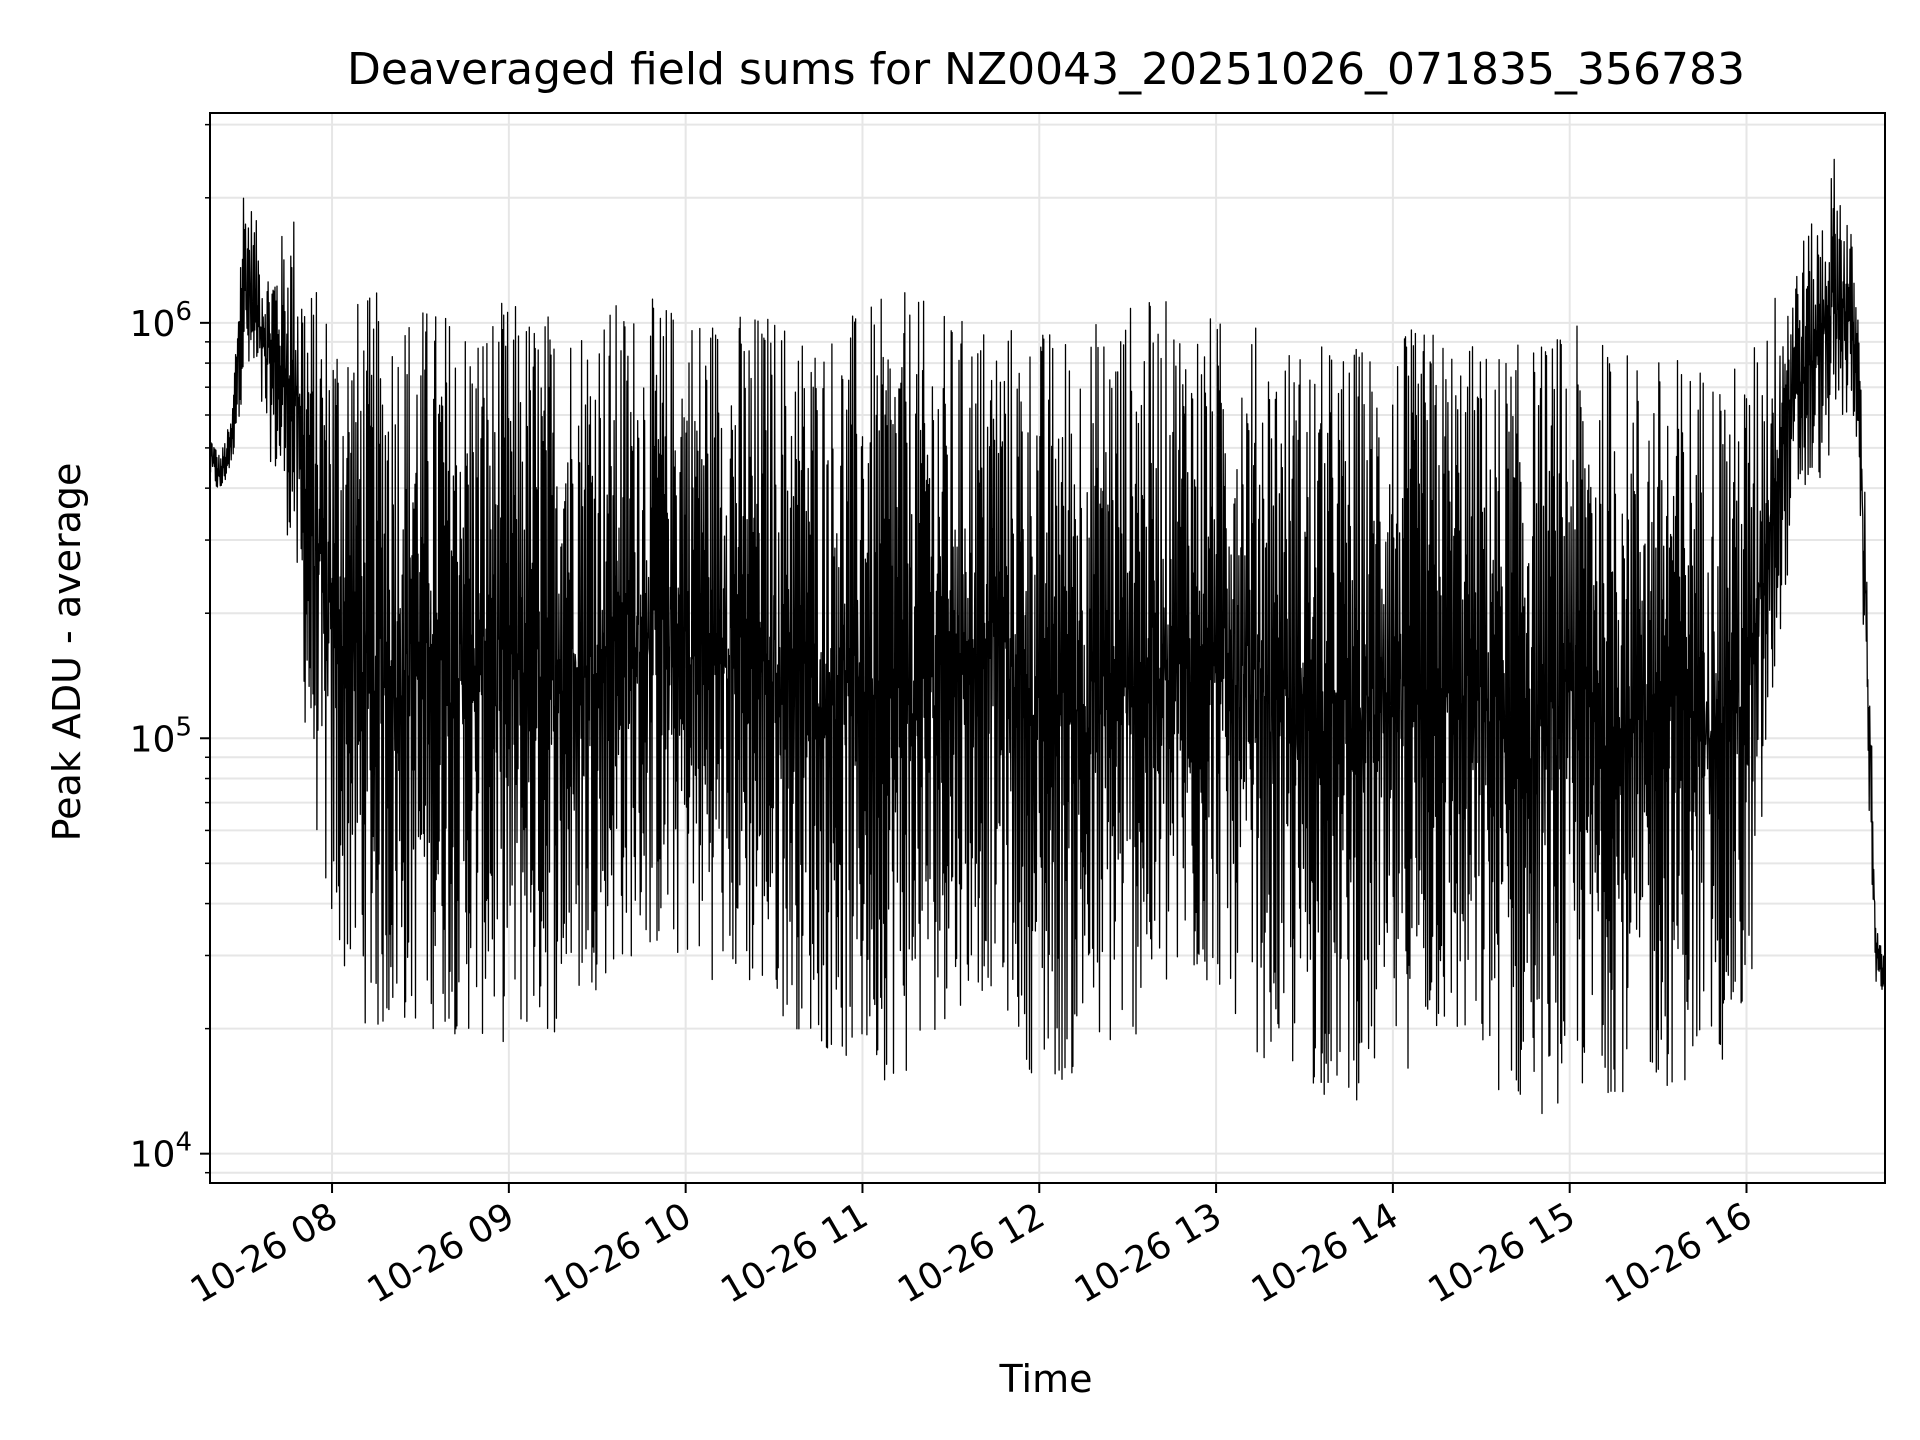 The image size is (1920, 1440). What do you see at coordinates (1046, 1379) in the screenshot?
I see `x-axis-label: Time` at bounding box center [1046, 1379].